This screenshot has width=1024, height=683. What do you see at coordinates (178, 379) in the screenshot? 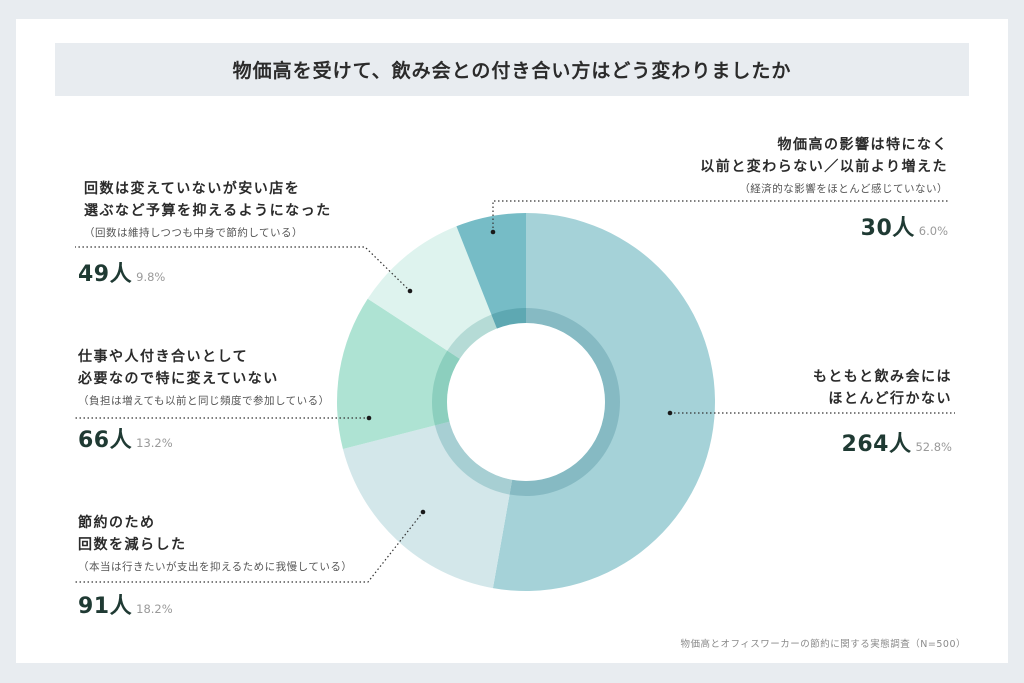
I see `label-main-line-2: 必要なので特に変えていない` at bounding box center [178, 379].